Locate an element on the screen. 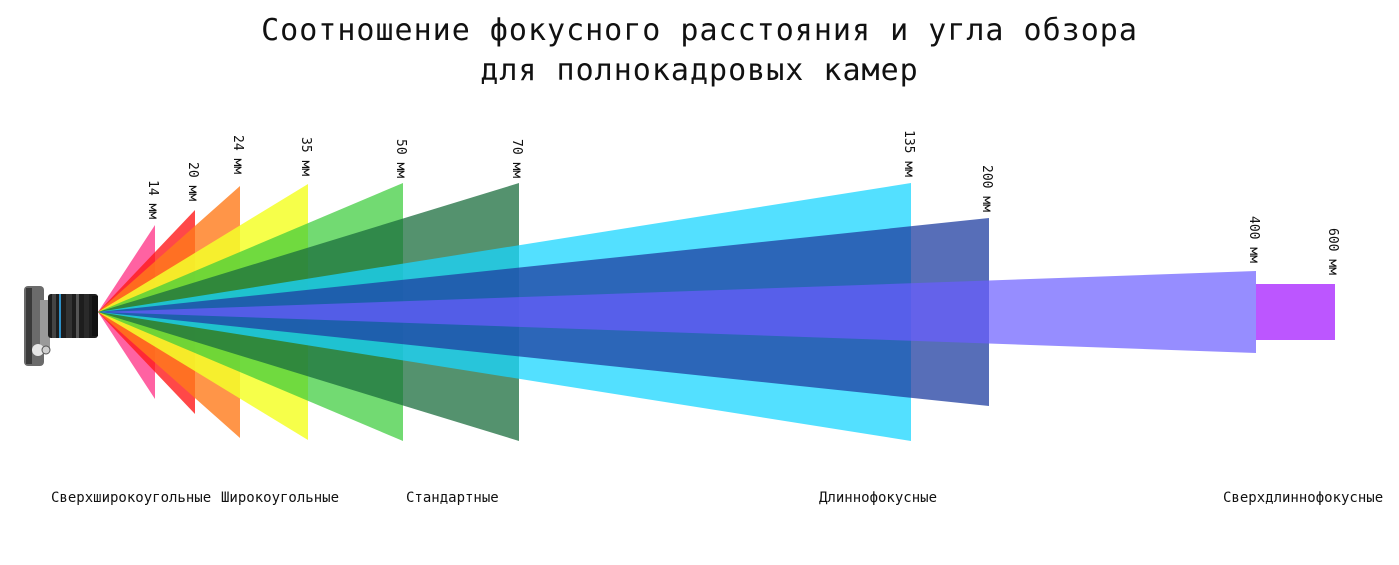 The image size is (1399, 565). focal-label-135mm: 135 мм is located at coordinates (908, 153).